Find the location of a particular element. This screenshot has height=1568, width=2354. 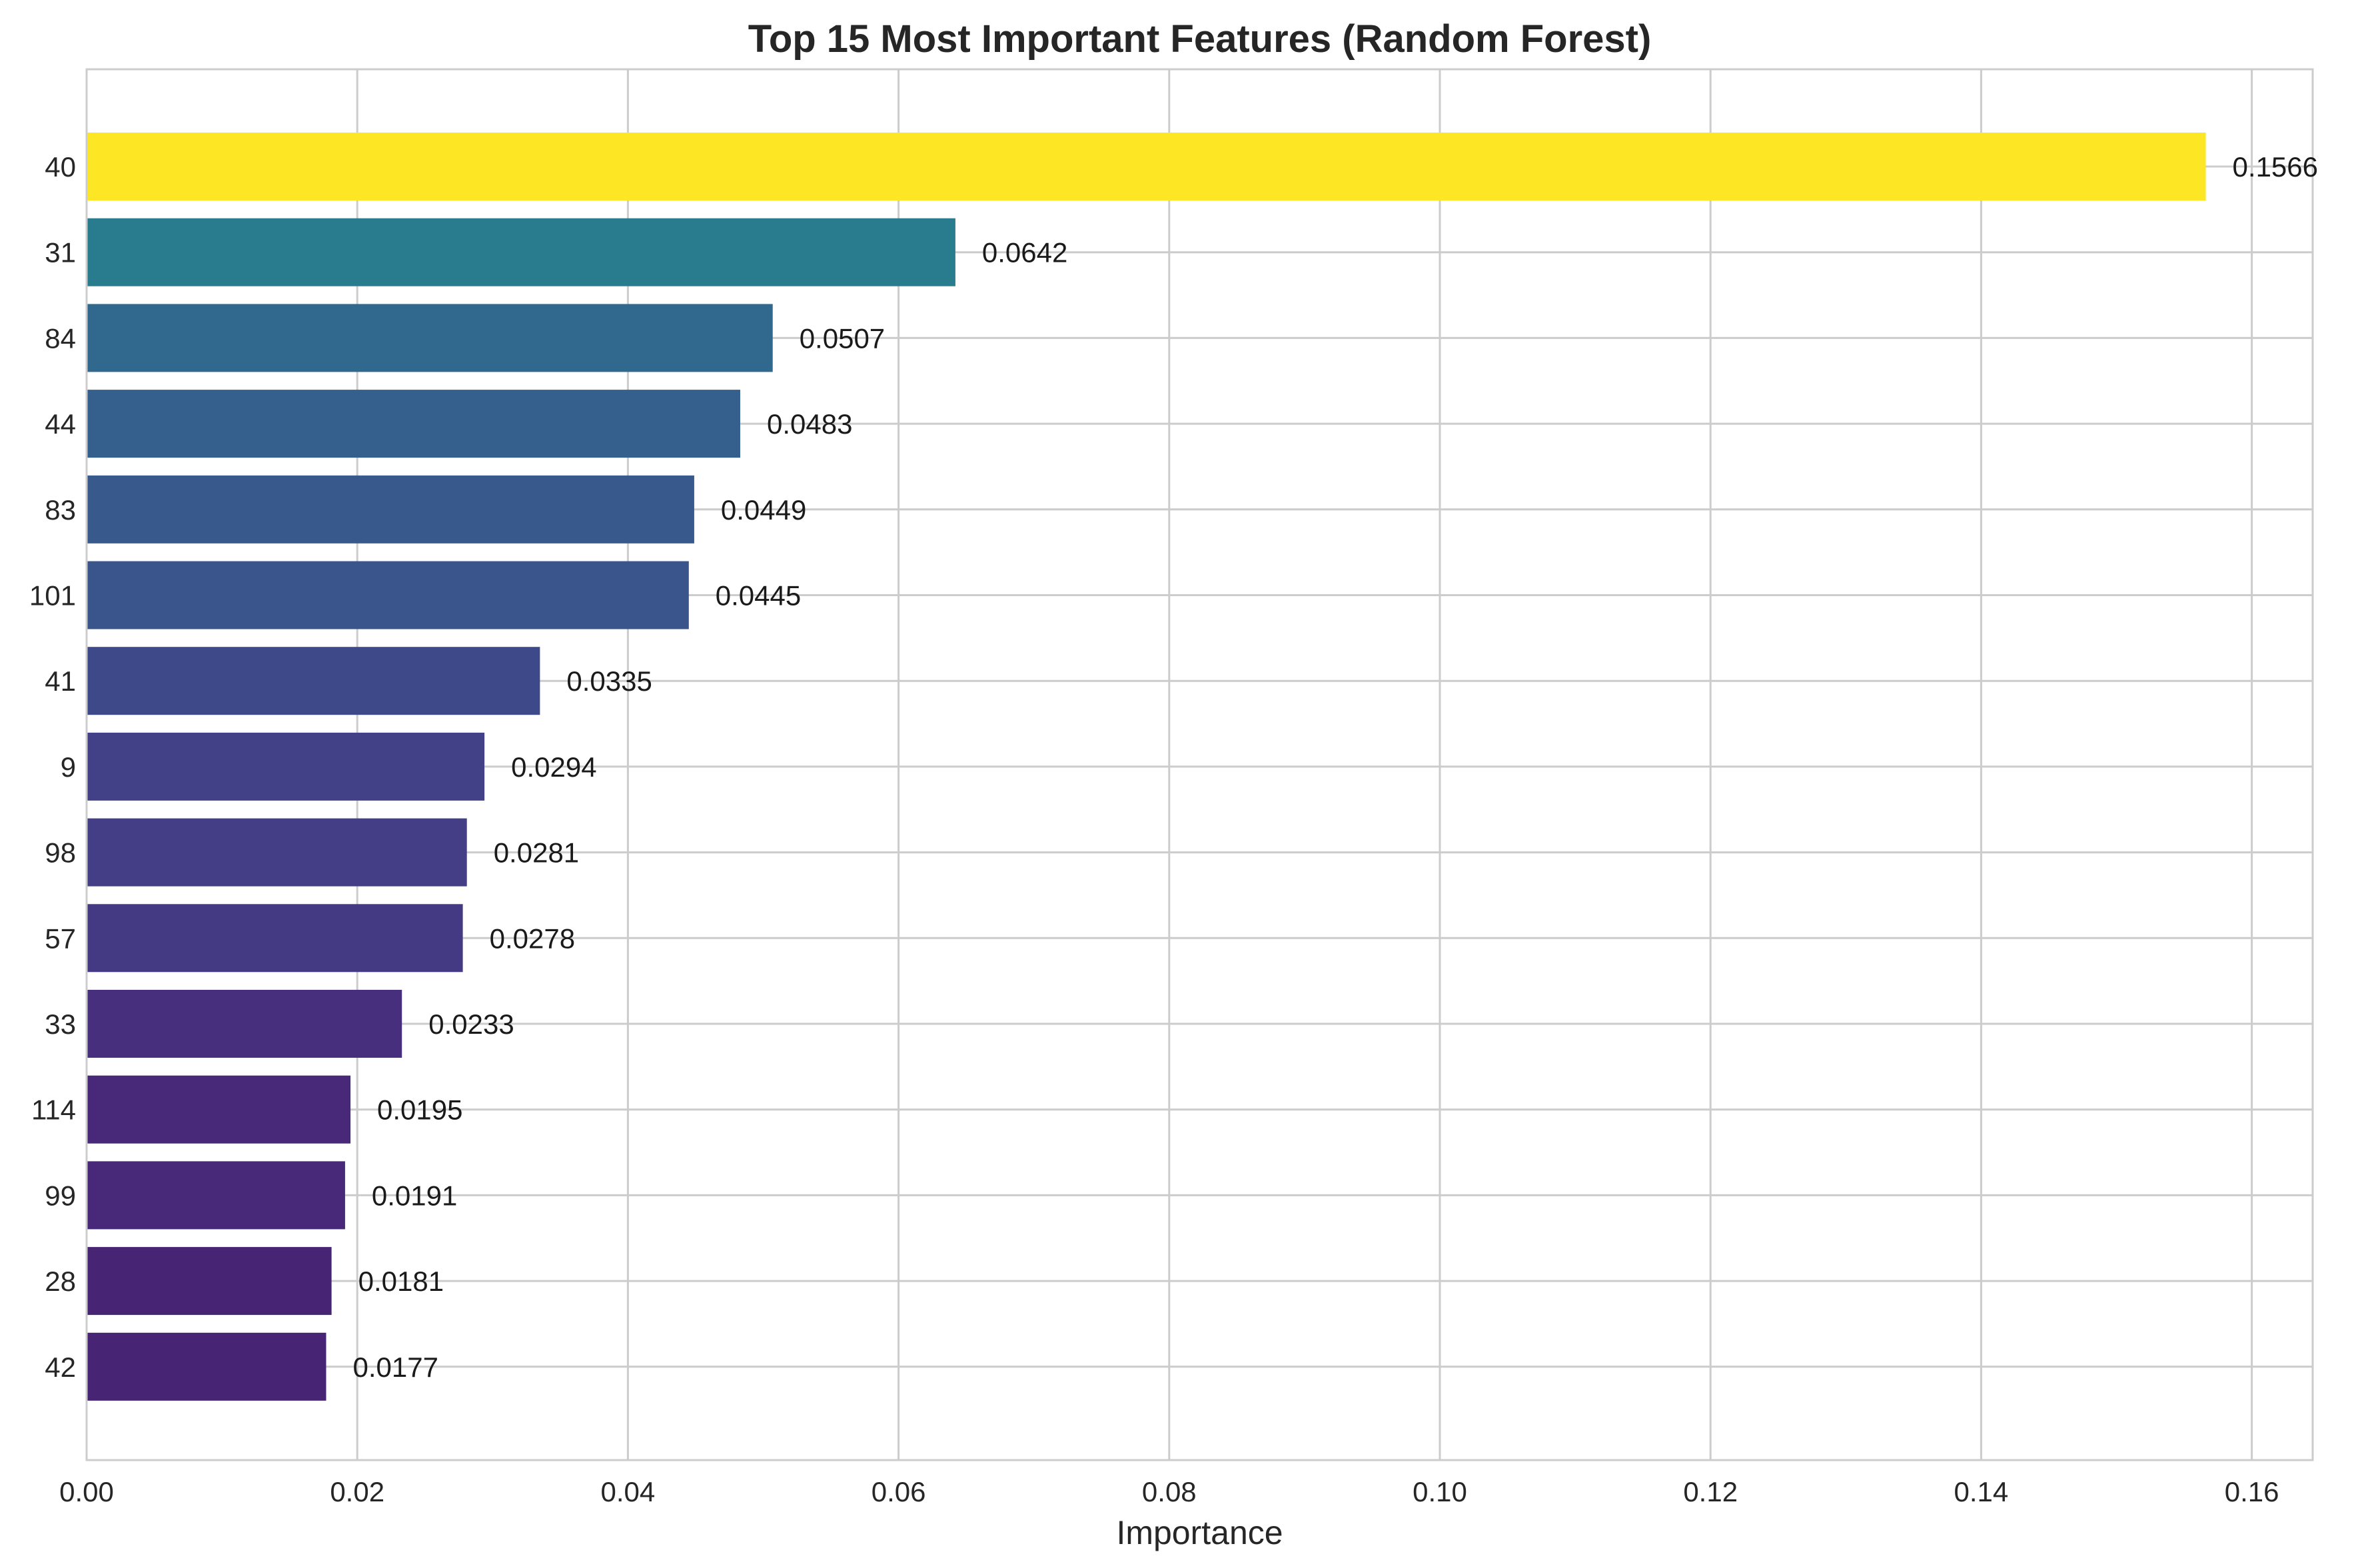

value-label: 0.0195 is located at coordinates (420, 1110).